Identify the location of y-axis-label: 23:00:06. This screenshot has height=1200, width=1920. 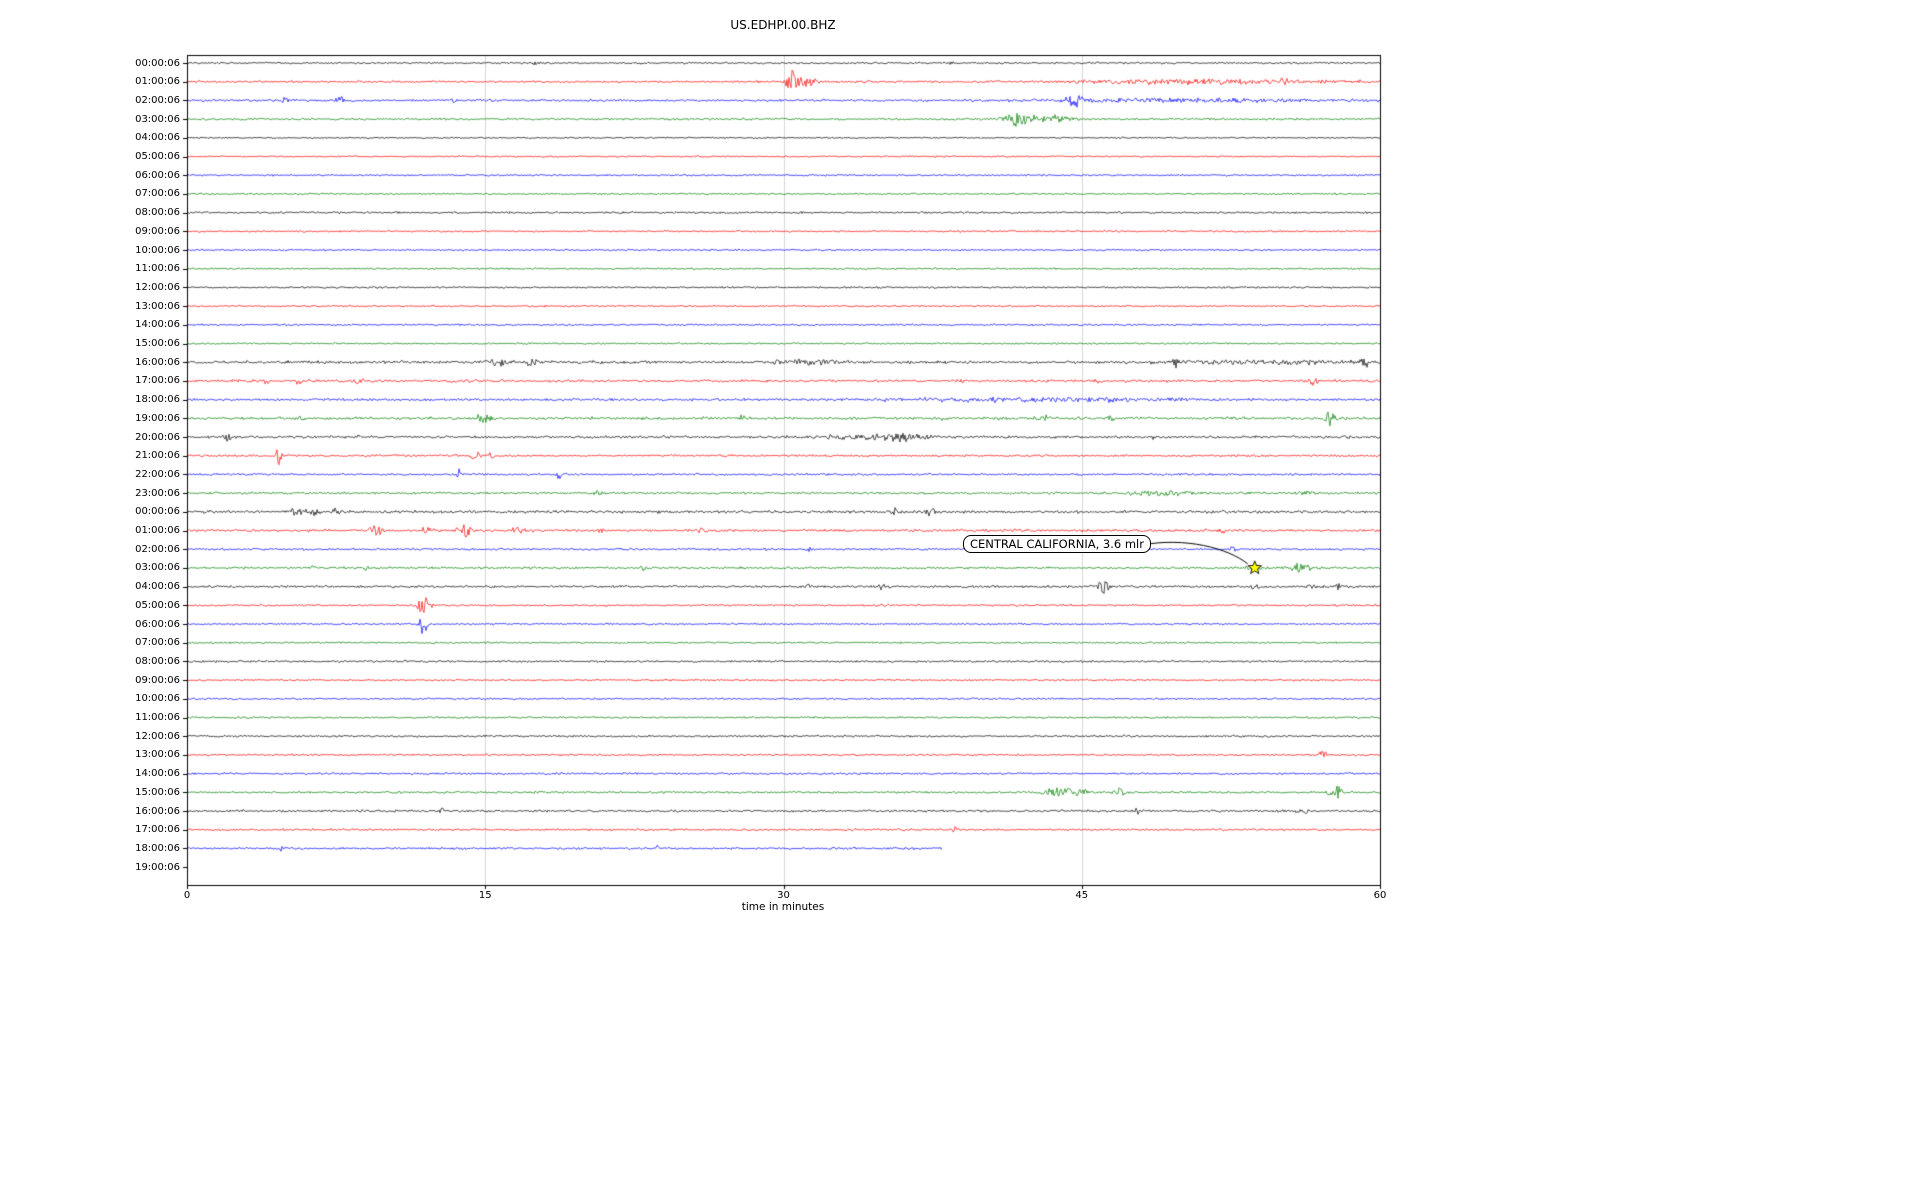
(157, 493).